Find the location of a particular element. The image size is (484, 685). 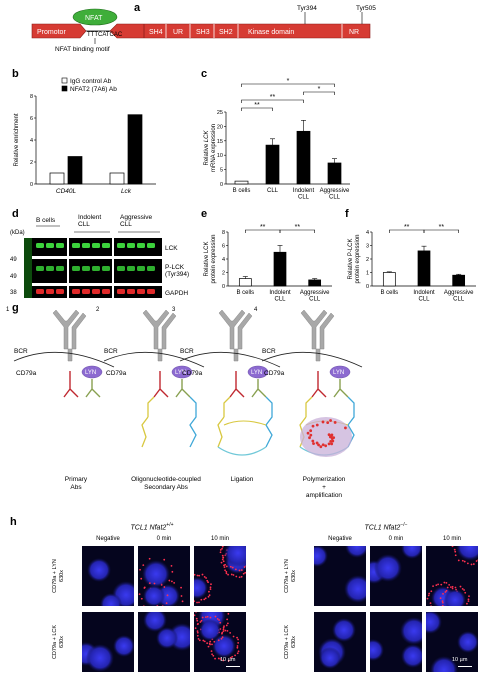

significance-label: * is located at coordinates (319, 89).